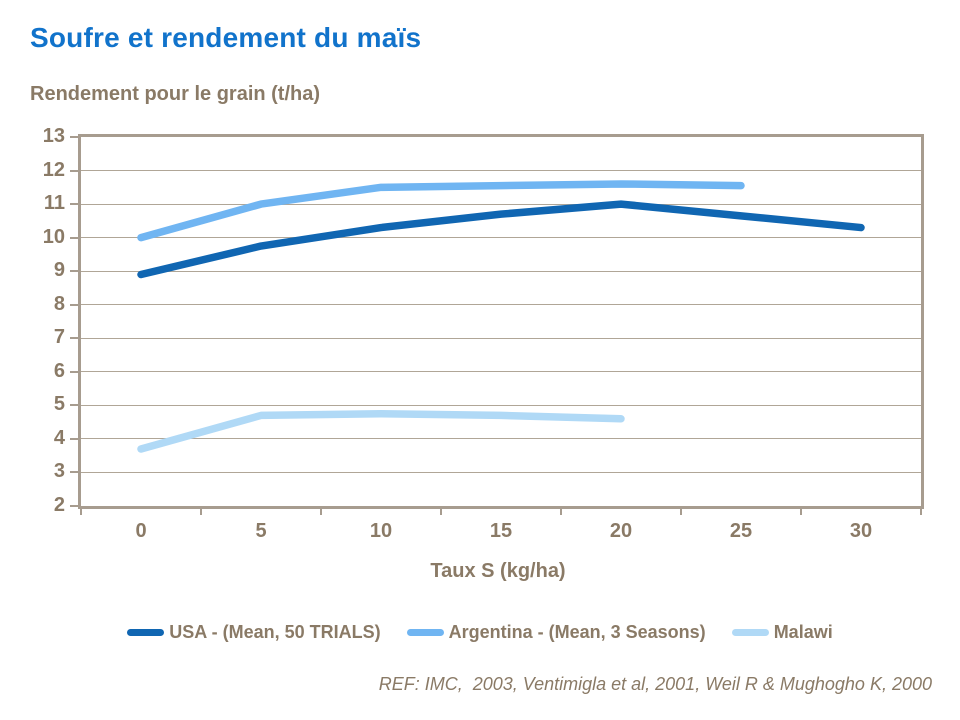 This screenshot has height=720, width=960. Describe the element at coordinates (59, 303) in the screenshot. I see `y-tick-label: 8` at that location.